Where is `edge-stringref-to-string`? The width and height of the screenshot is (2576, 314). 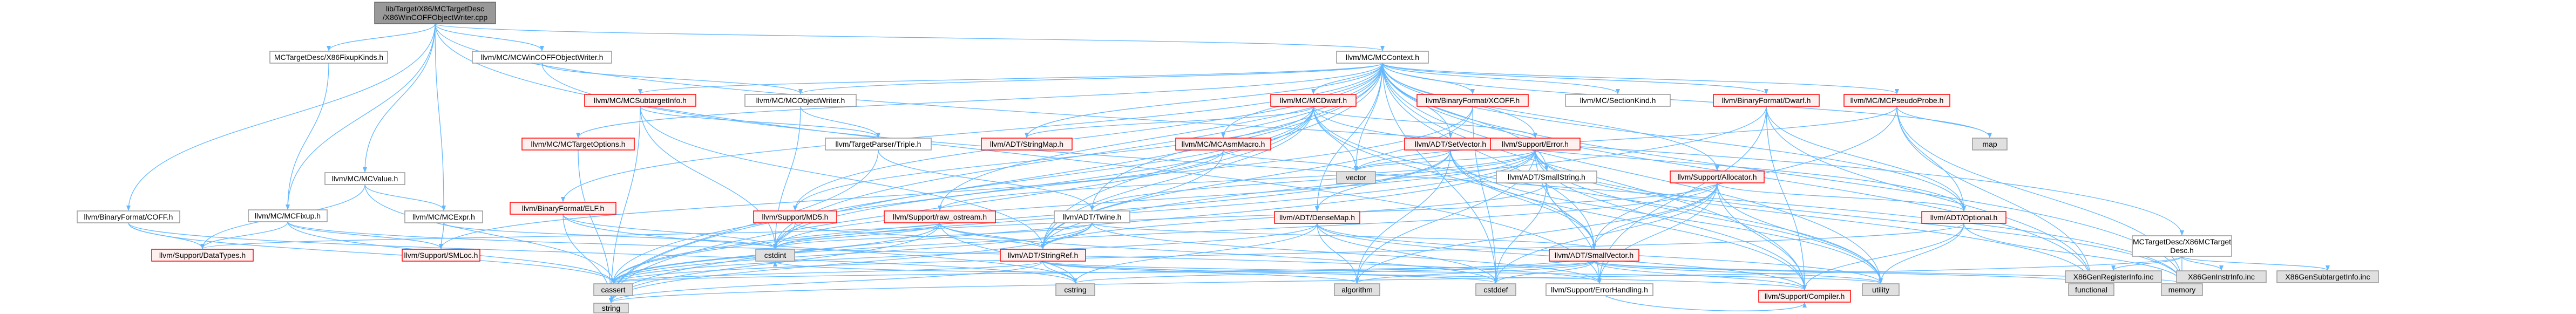 edge-stringref-to-string is located at coordinates (826, 282).